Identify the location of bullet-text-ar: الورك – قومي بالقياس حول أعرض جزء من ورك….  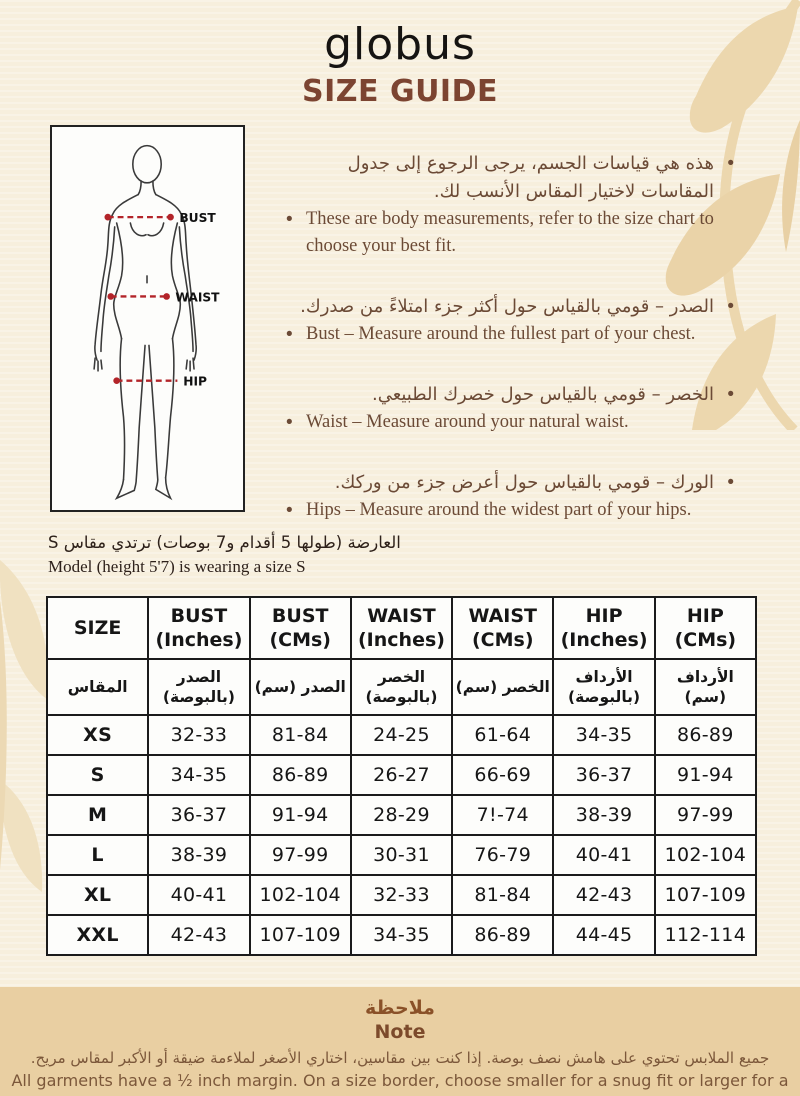
(524, 482).